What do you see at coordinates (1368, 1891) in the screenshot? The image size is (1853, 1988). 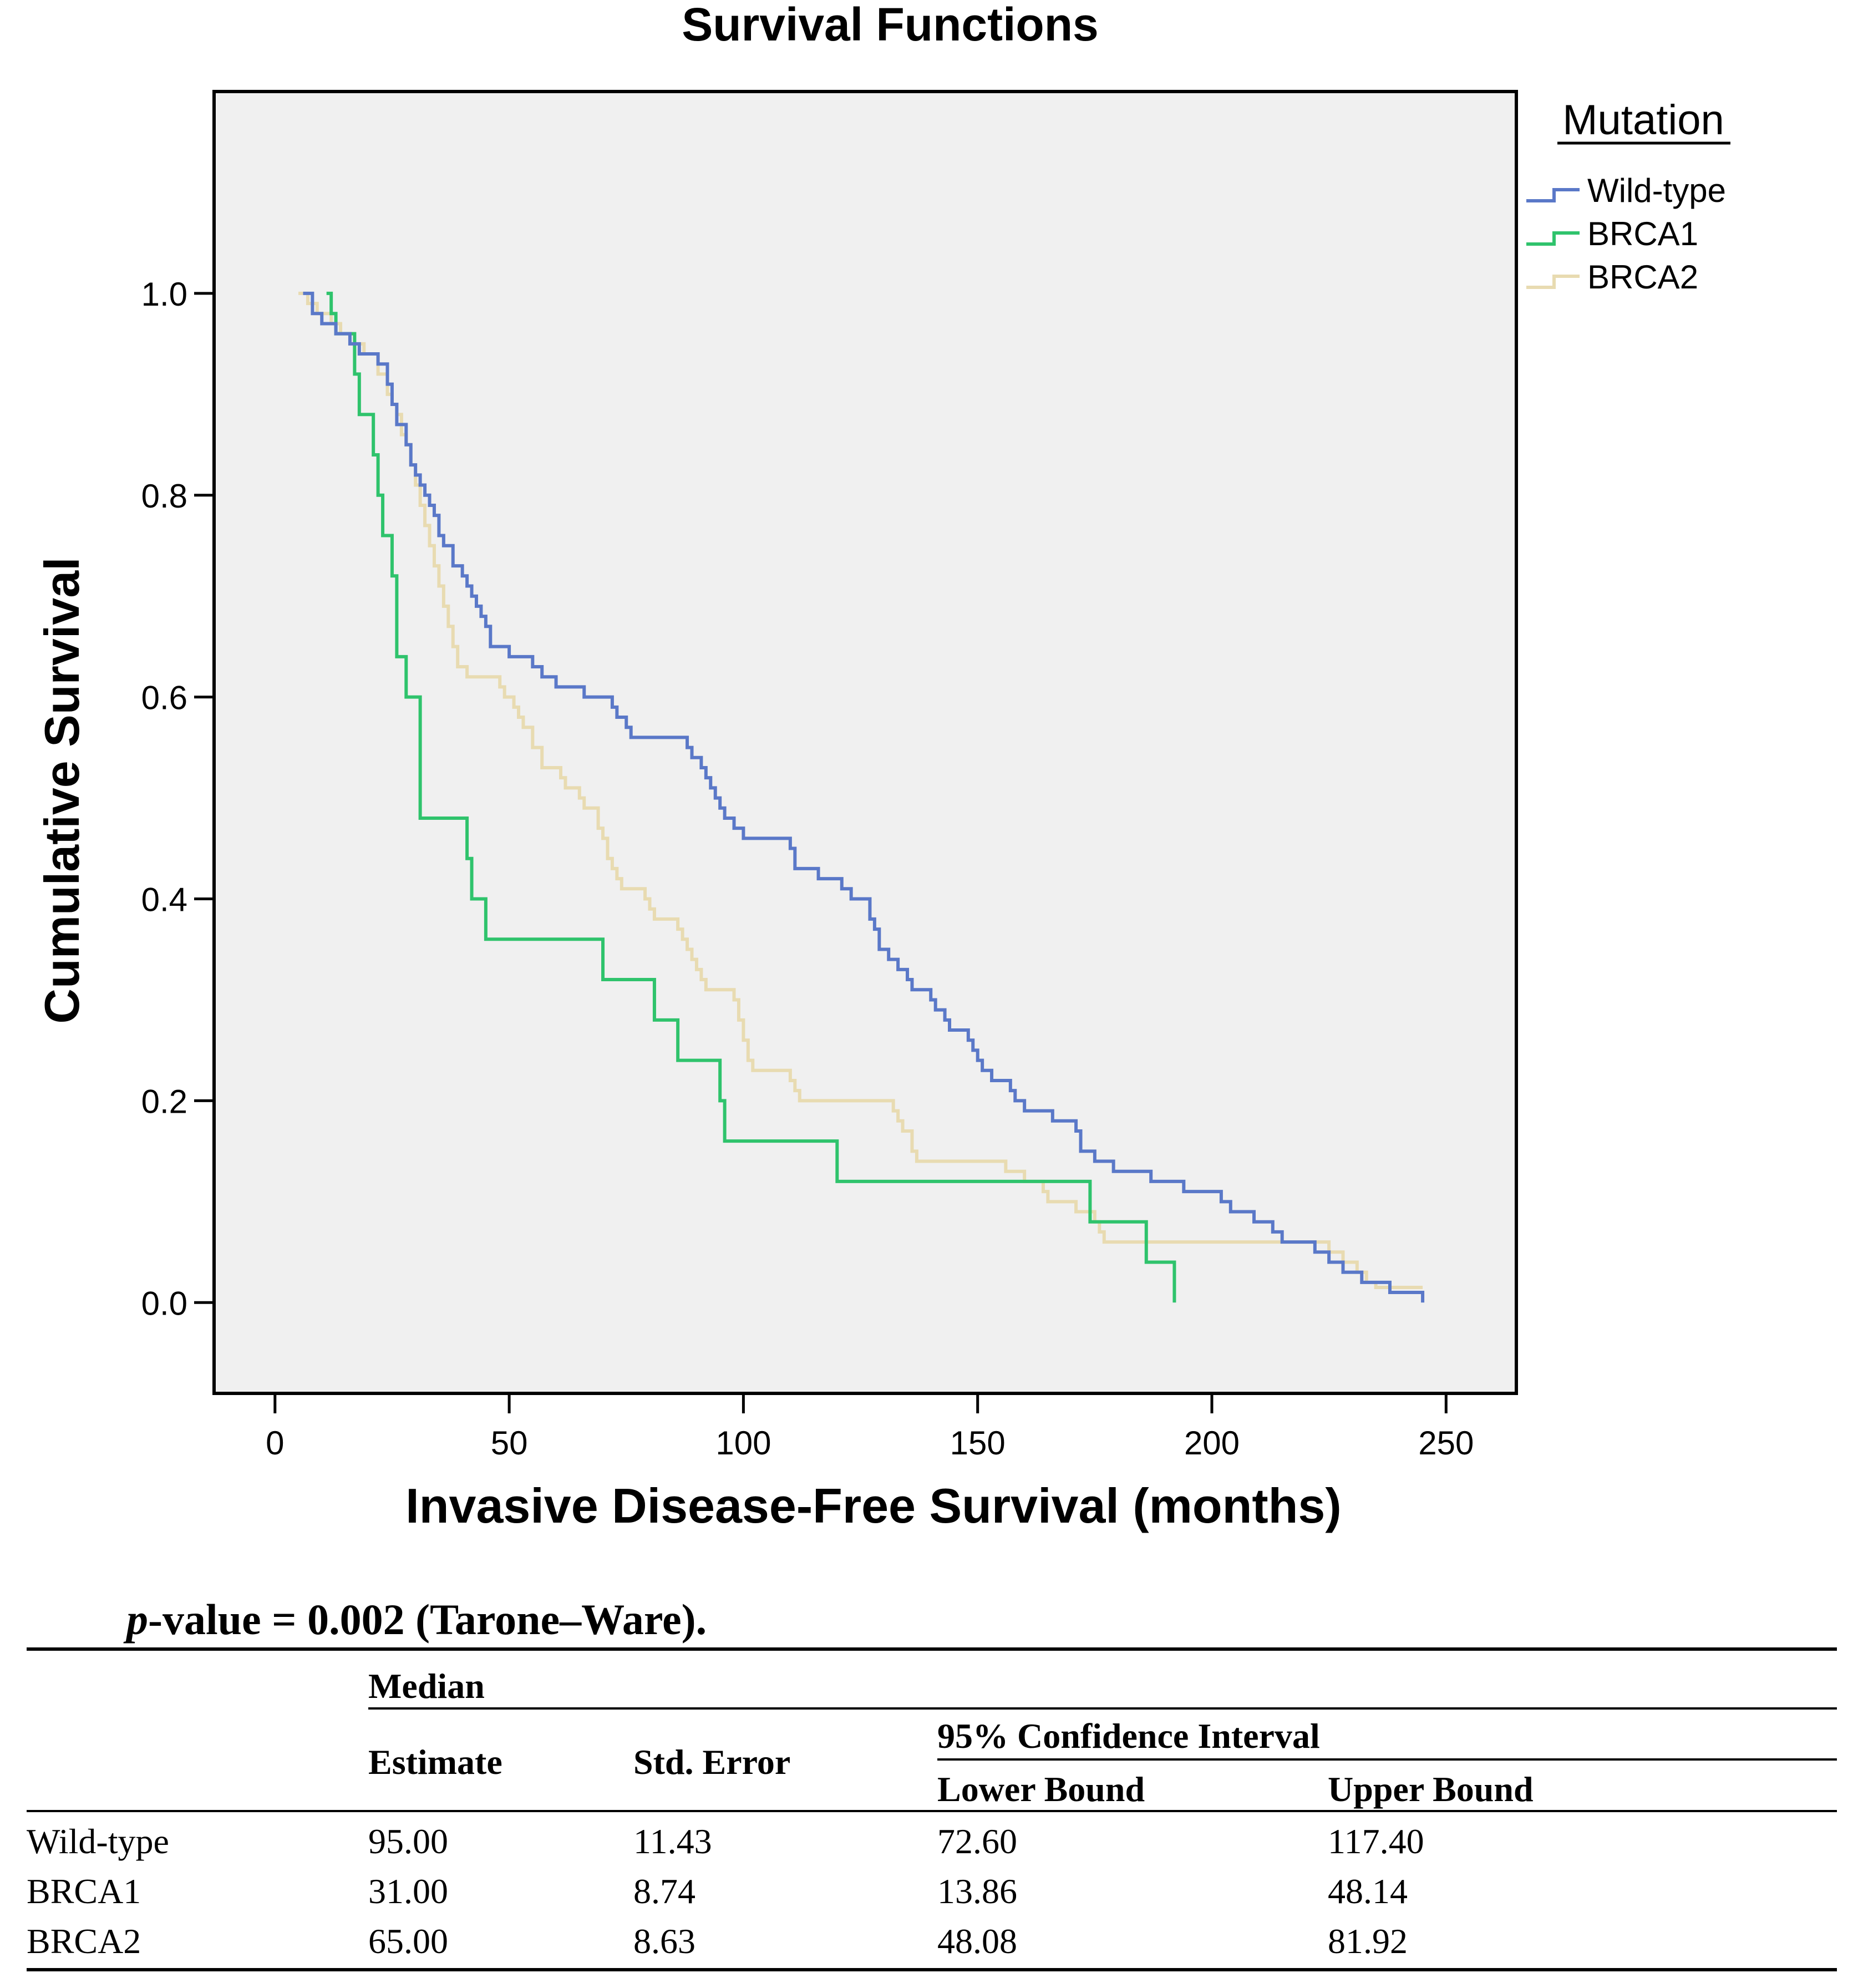 I see `upper-bound-cell: 48.14` at bounding box center [1368, 1891].